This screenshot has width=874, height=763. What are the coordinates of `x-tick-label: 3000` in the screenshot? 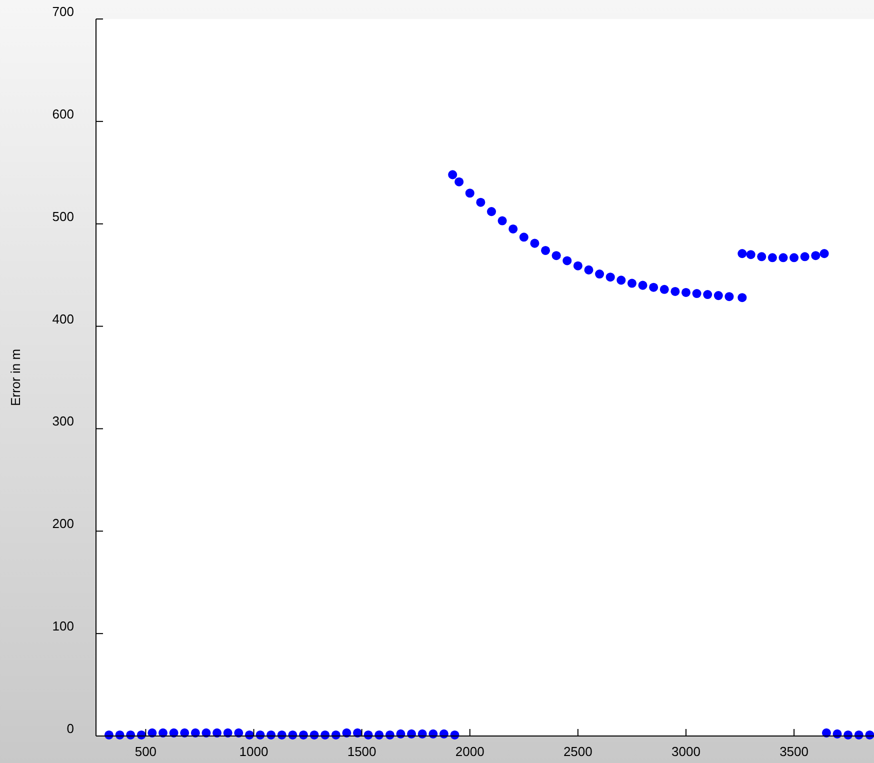 It's located at (686, 751).